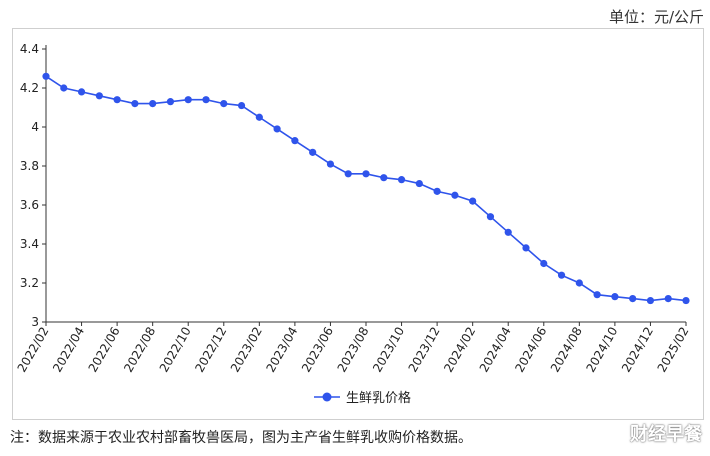  I want to click on y-tick-label: 4.2, so click(29, 88).